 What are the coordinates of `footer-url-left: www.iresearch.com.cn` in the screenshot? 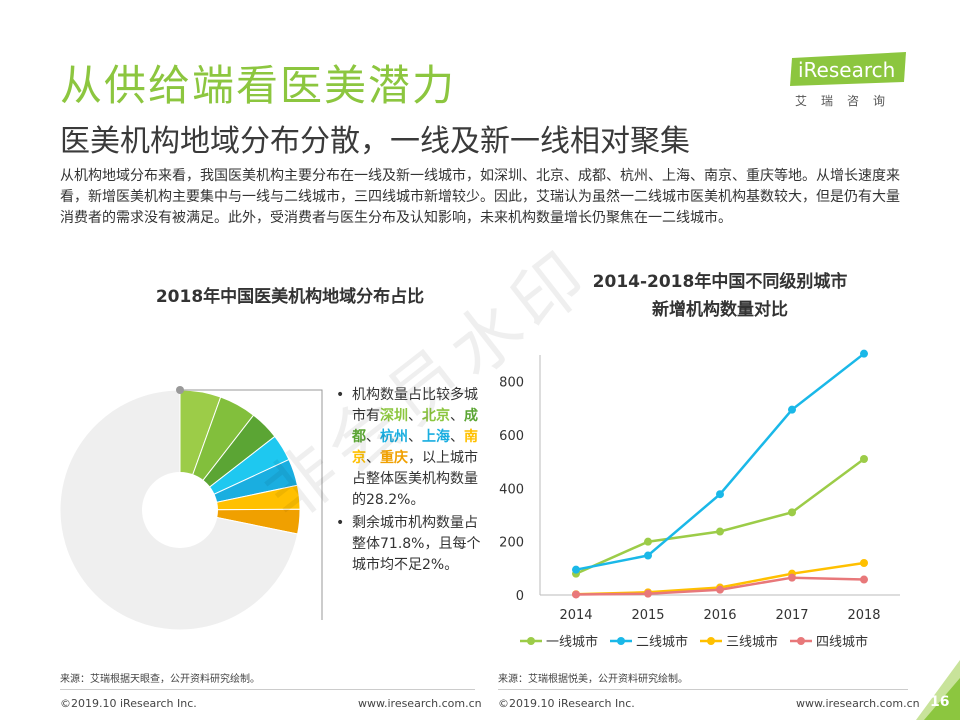 It's located at (420, 703).